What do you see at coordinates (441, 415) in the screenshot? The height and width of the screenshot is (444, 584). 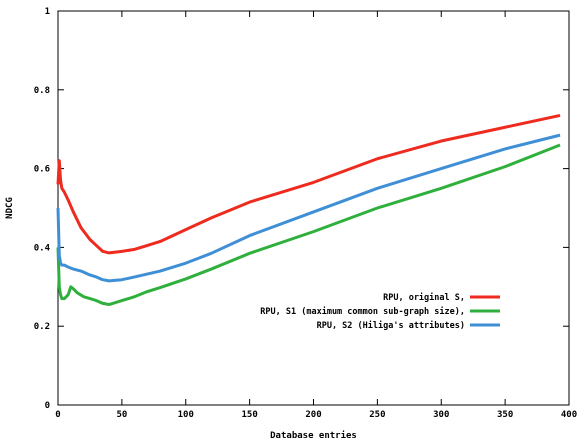 I see `x-tick-label: 300` at bounding box center [441, 415].